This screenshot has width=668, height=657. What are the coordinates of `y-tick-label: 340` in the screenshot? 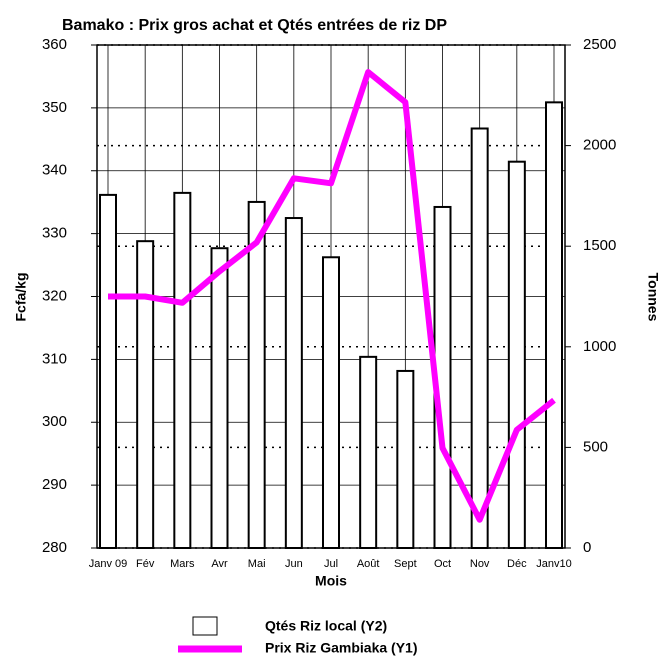 It's located at (54, 170).